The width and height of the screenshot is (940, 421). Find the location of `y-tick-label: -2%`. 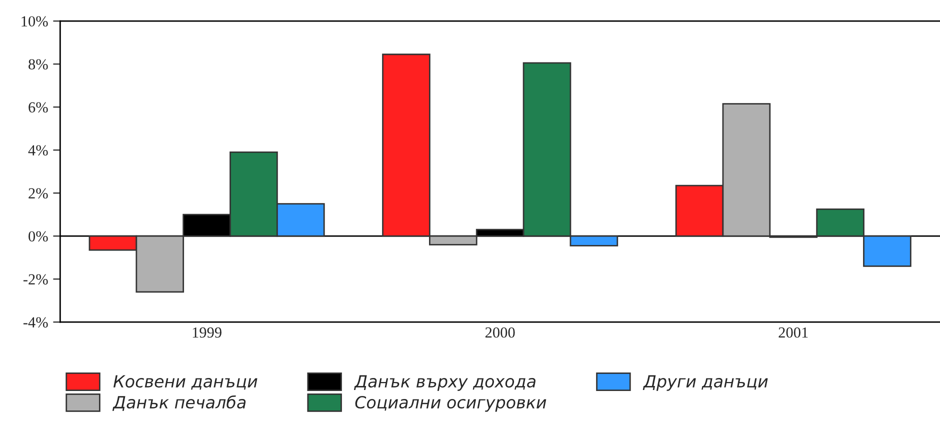

y-tick-label: -2% is located at coordinates (35, 279).